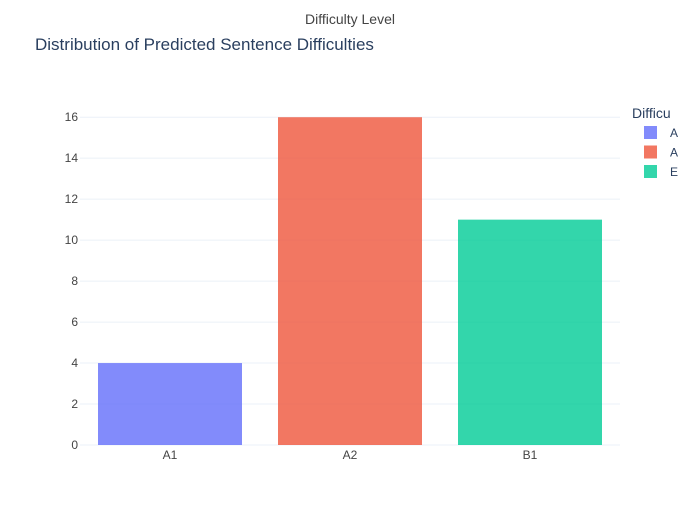 The width and height of the screenshot is (700, 525). Describe the element at coordinates (651, 113) in the screenshot. I see `legend-title: Difficu` at that location.